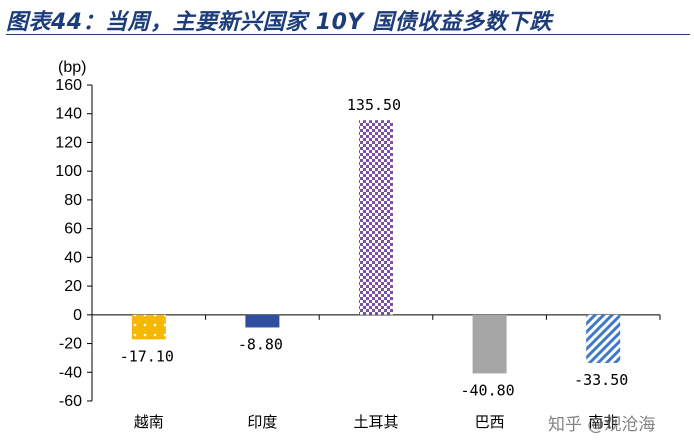 The width and height of the screenshot is (694, 448). What do you see at coordinates (260, 344) in the screenshot?
I see `data-label: -8.80` at bounding box center [260, 344].